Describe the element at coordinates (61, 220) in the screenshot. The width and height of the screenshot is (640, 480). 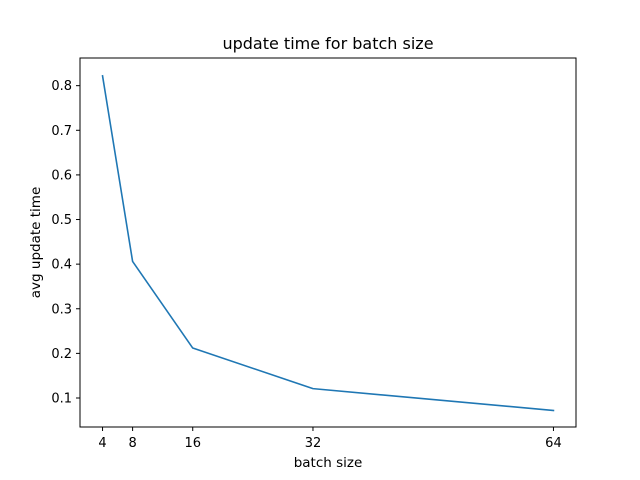
I see `y-tick-label: 0.5` at that location.